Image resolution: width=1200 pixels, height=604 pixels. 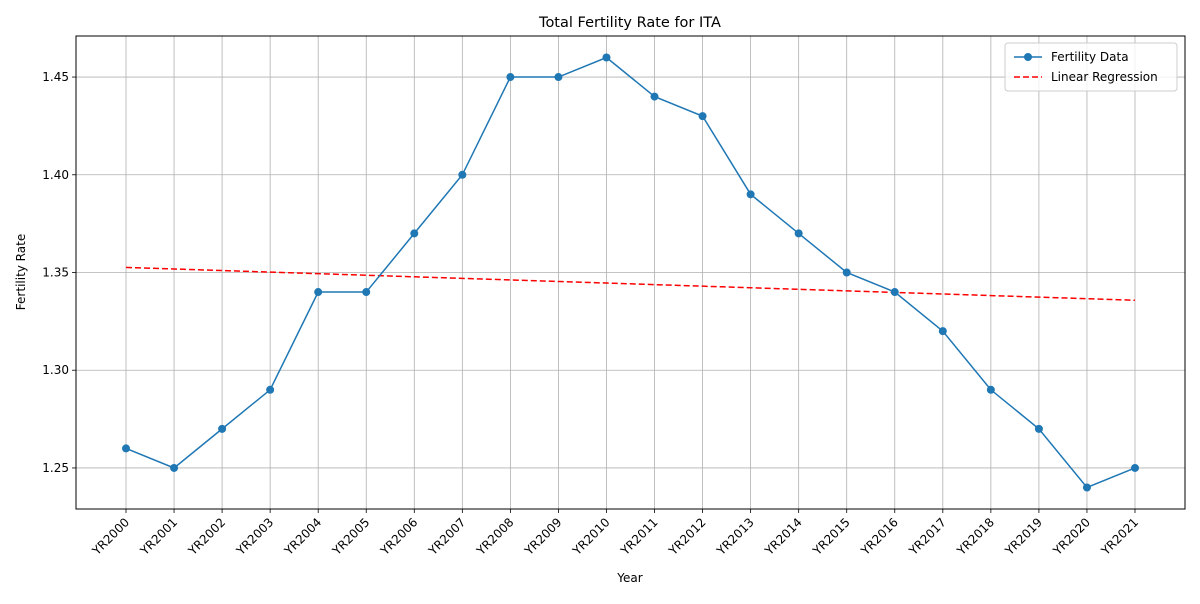 I want to click on x-tick-label: YR2012, so click(x=686, y=536).